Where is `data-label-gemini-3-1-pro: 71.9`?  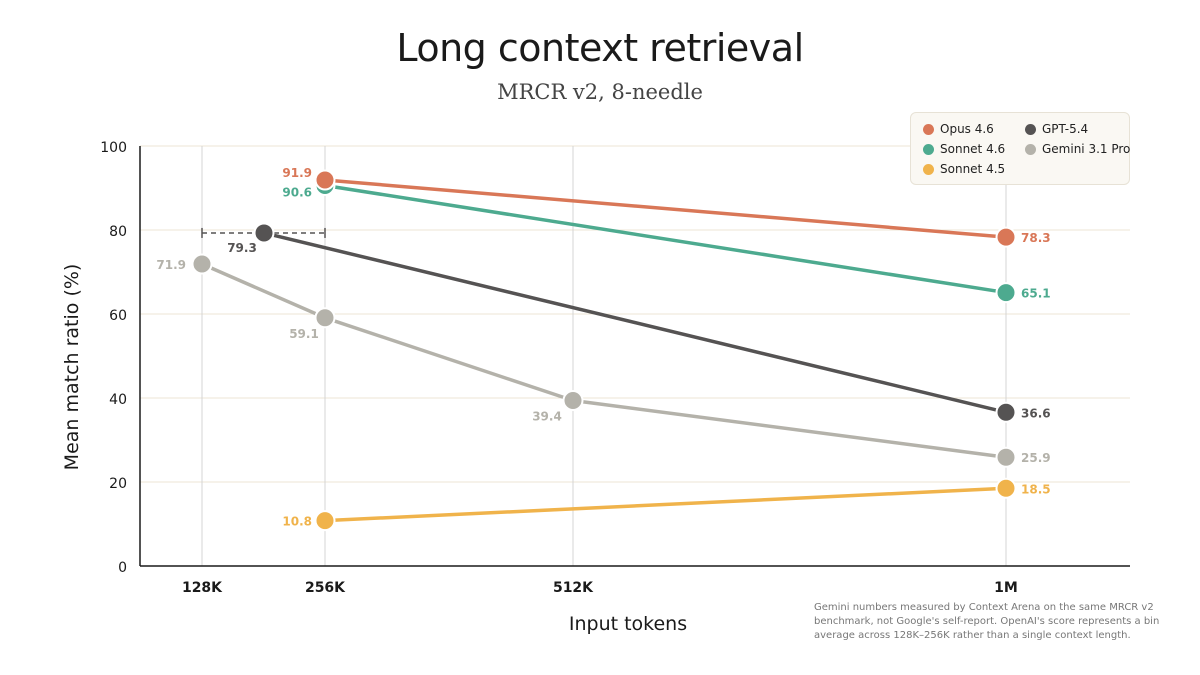 data-label-gemini-3-1-pro: 71.9 is located at coordinates (171, 265).